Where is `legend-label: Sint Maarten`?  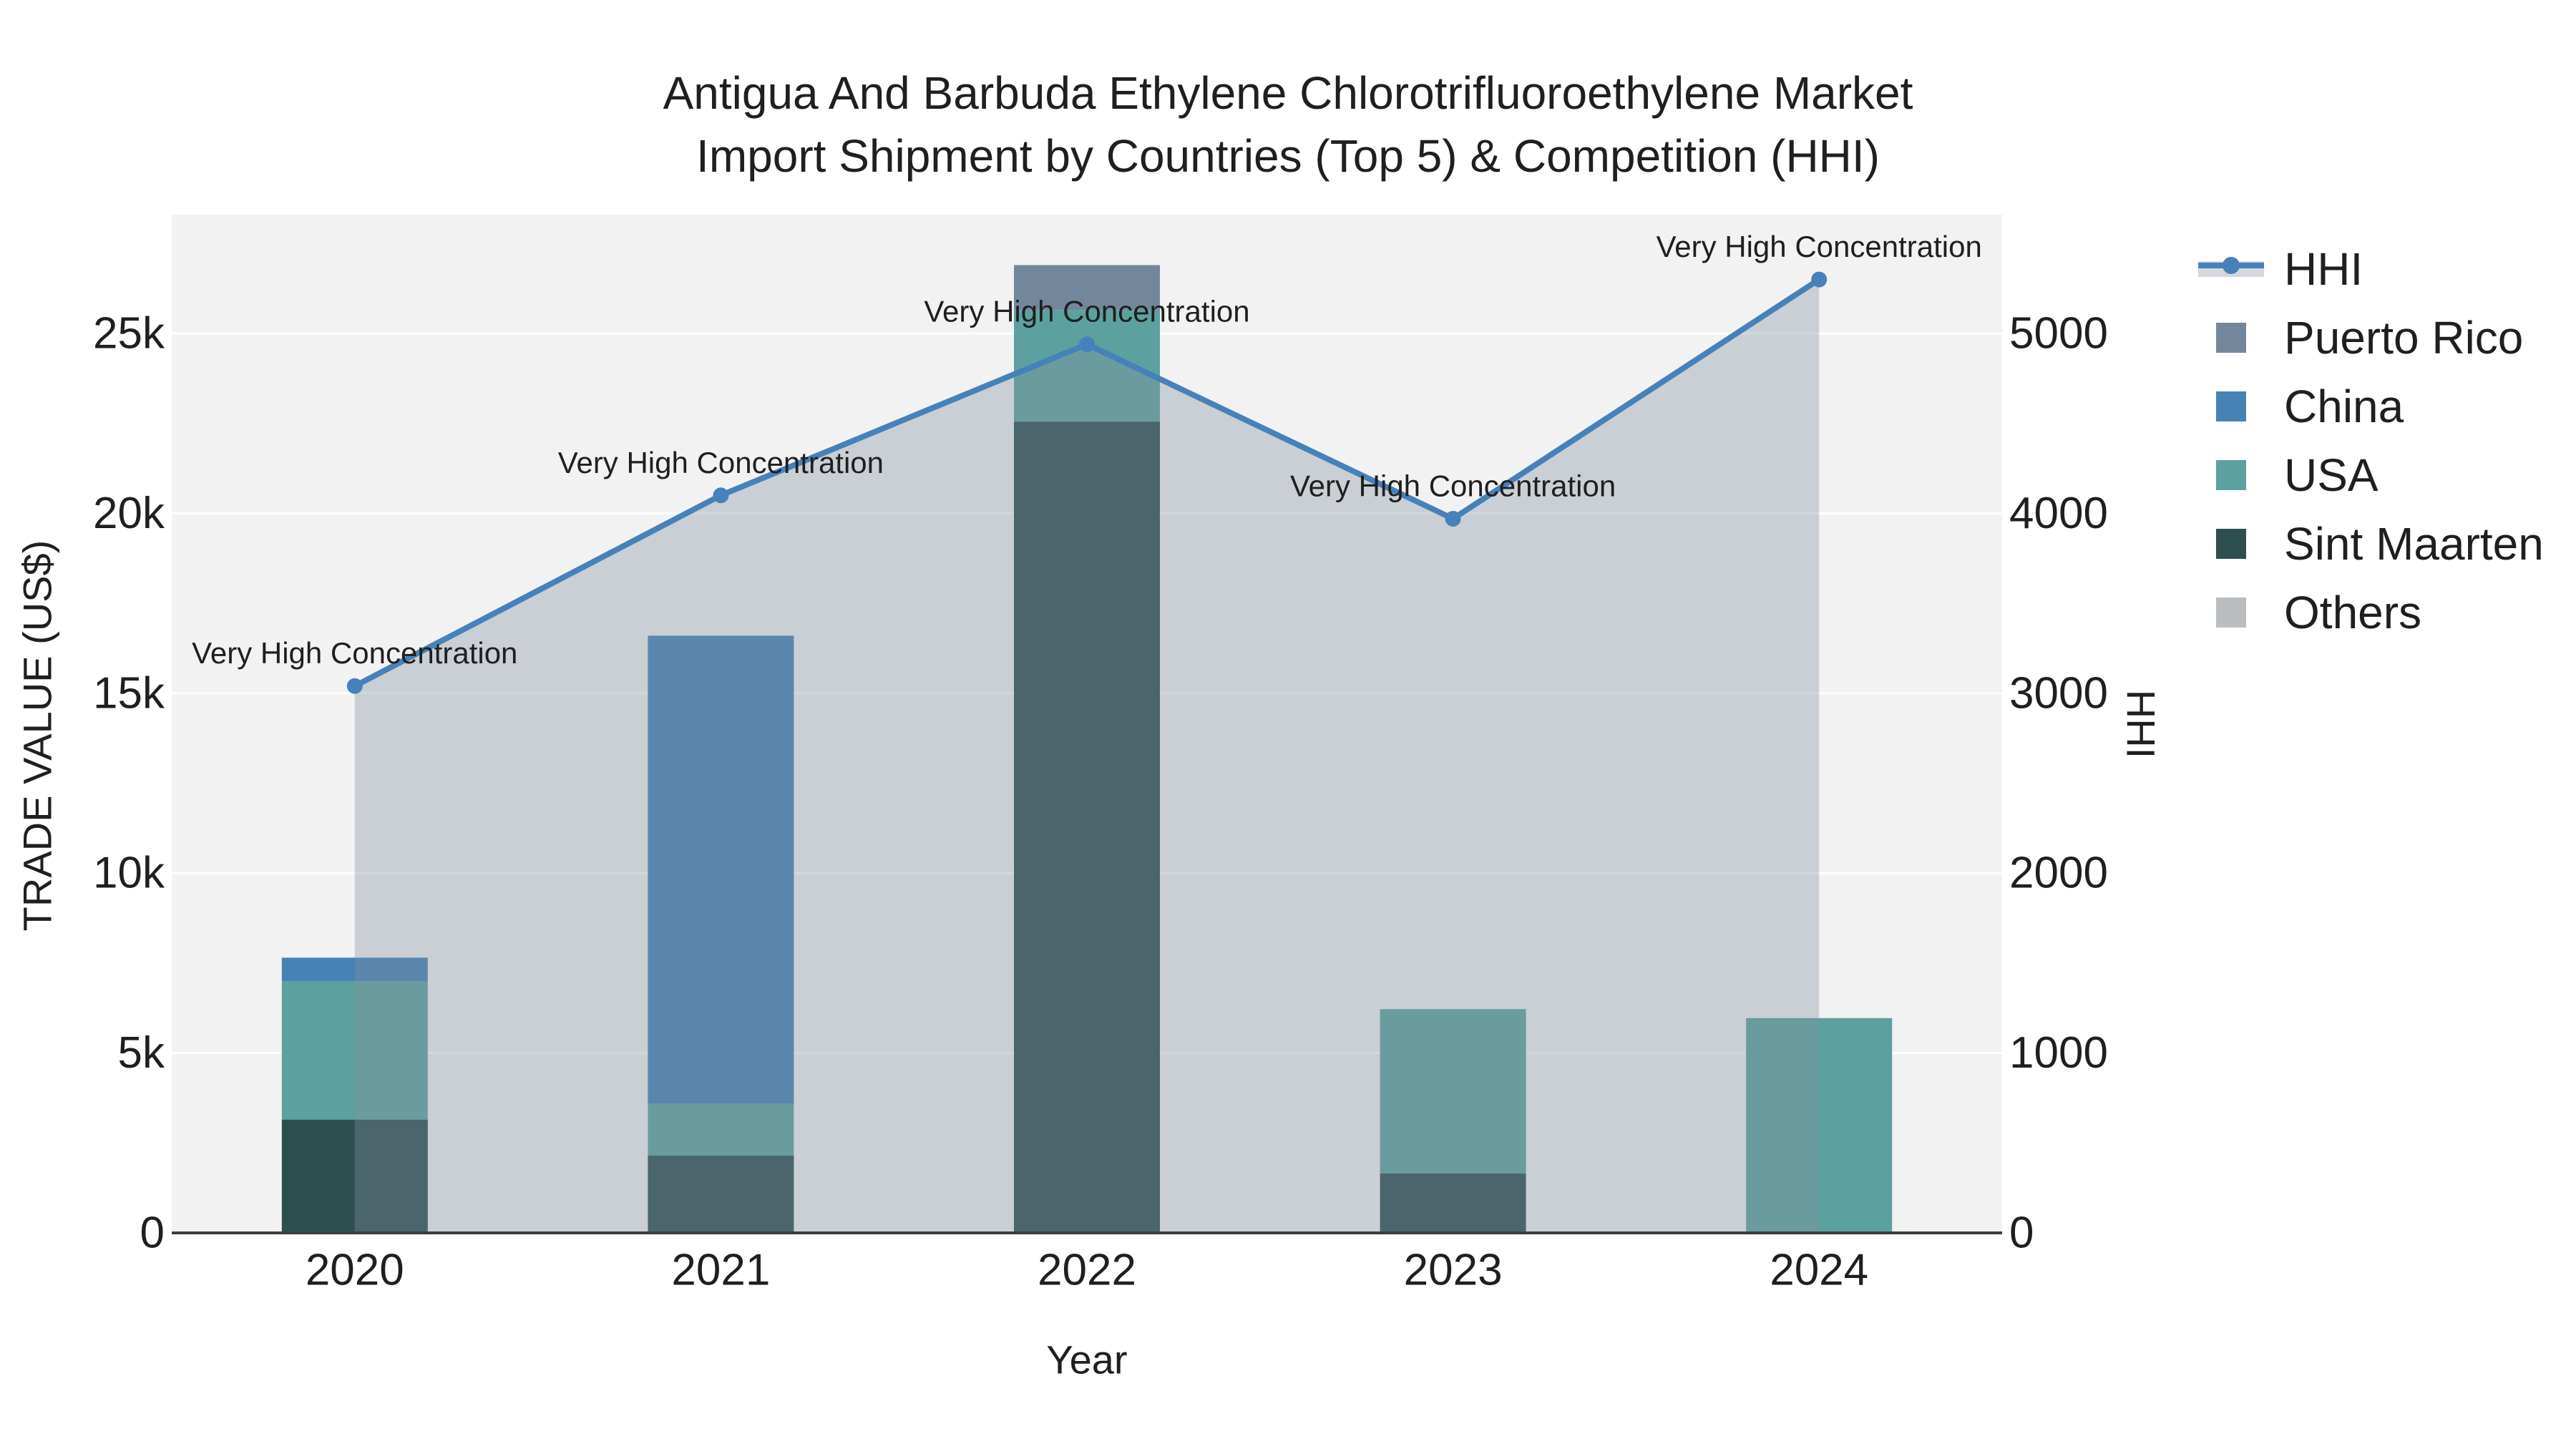
legend-label: Sint Maarten is located at coordinates (2414, 544).